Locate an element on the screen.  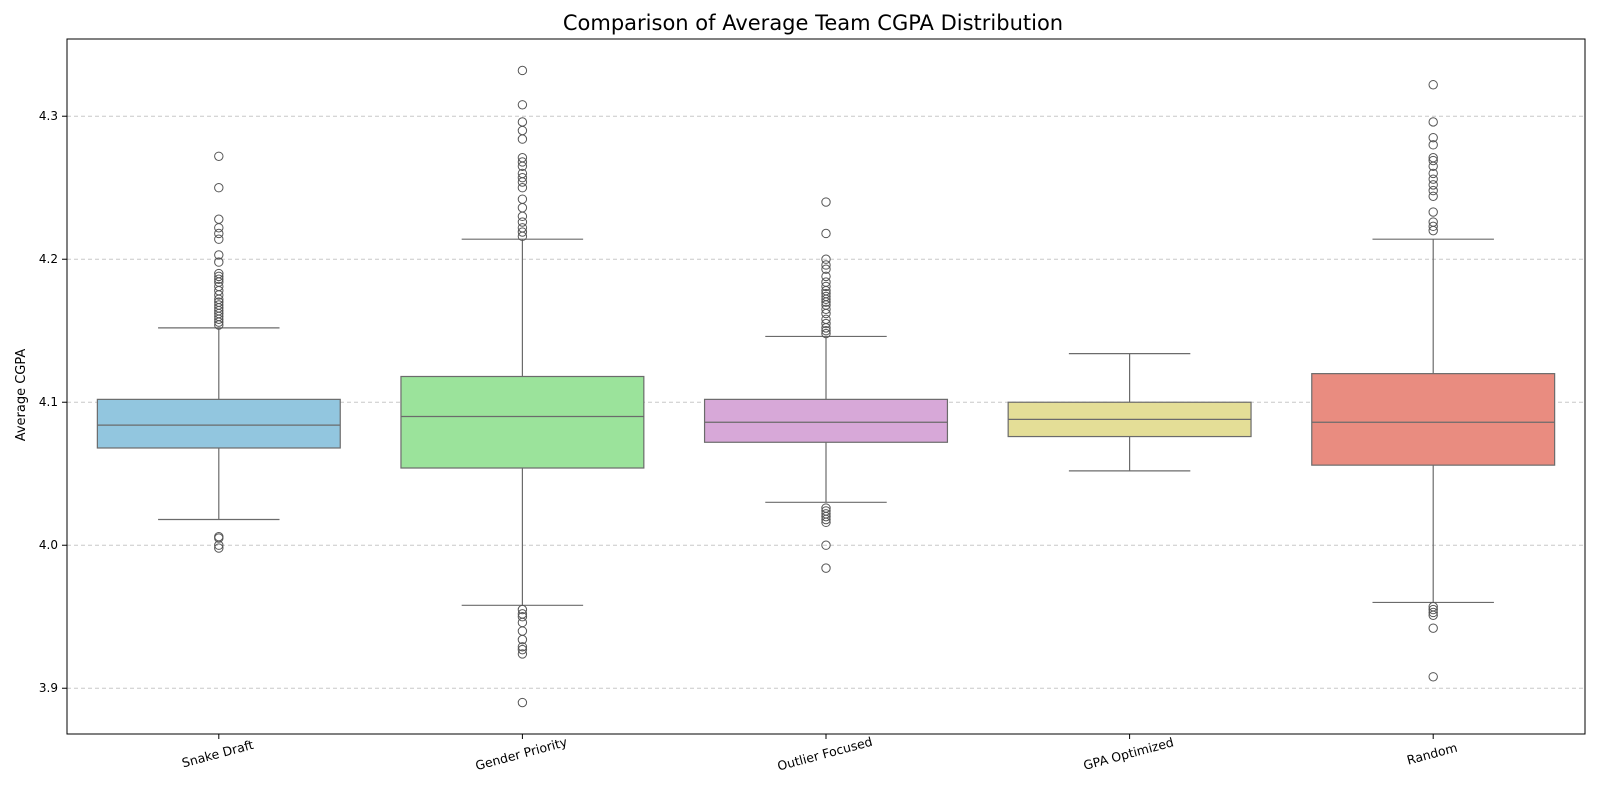
box-group-gpa-optimized is located at coordinates (1129, 412).